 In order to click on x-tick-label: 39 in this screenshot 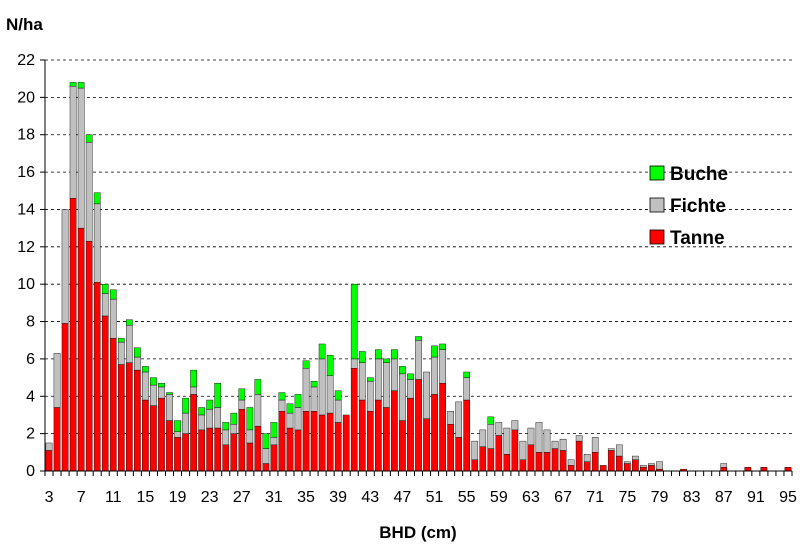, I will do `click(338, 497)`.